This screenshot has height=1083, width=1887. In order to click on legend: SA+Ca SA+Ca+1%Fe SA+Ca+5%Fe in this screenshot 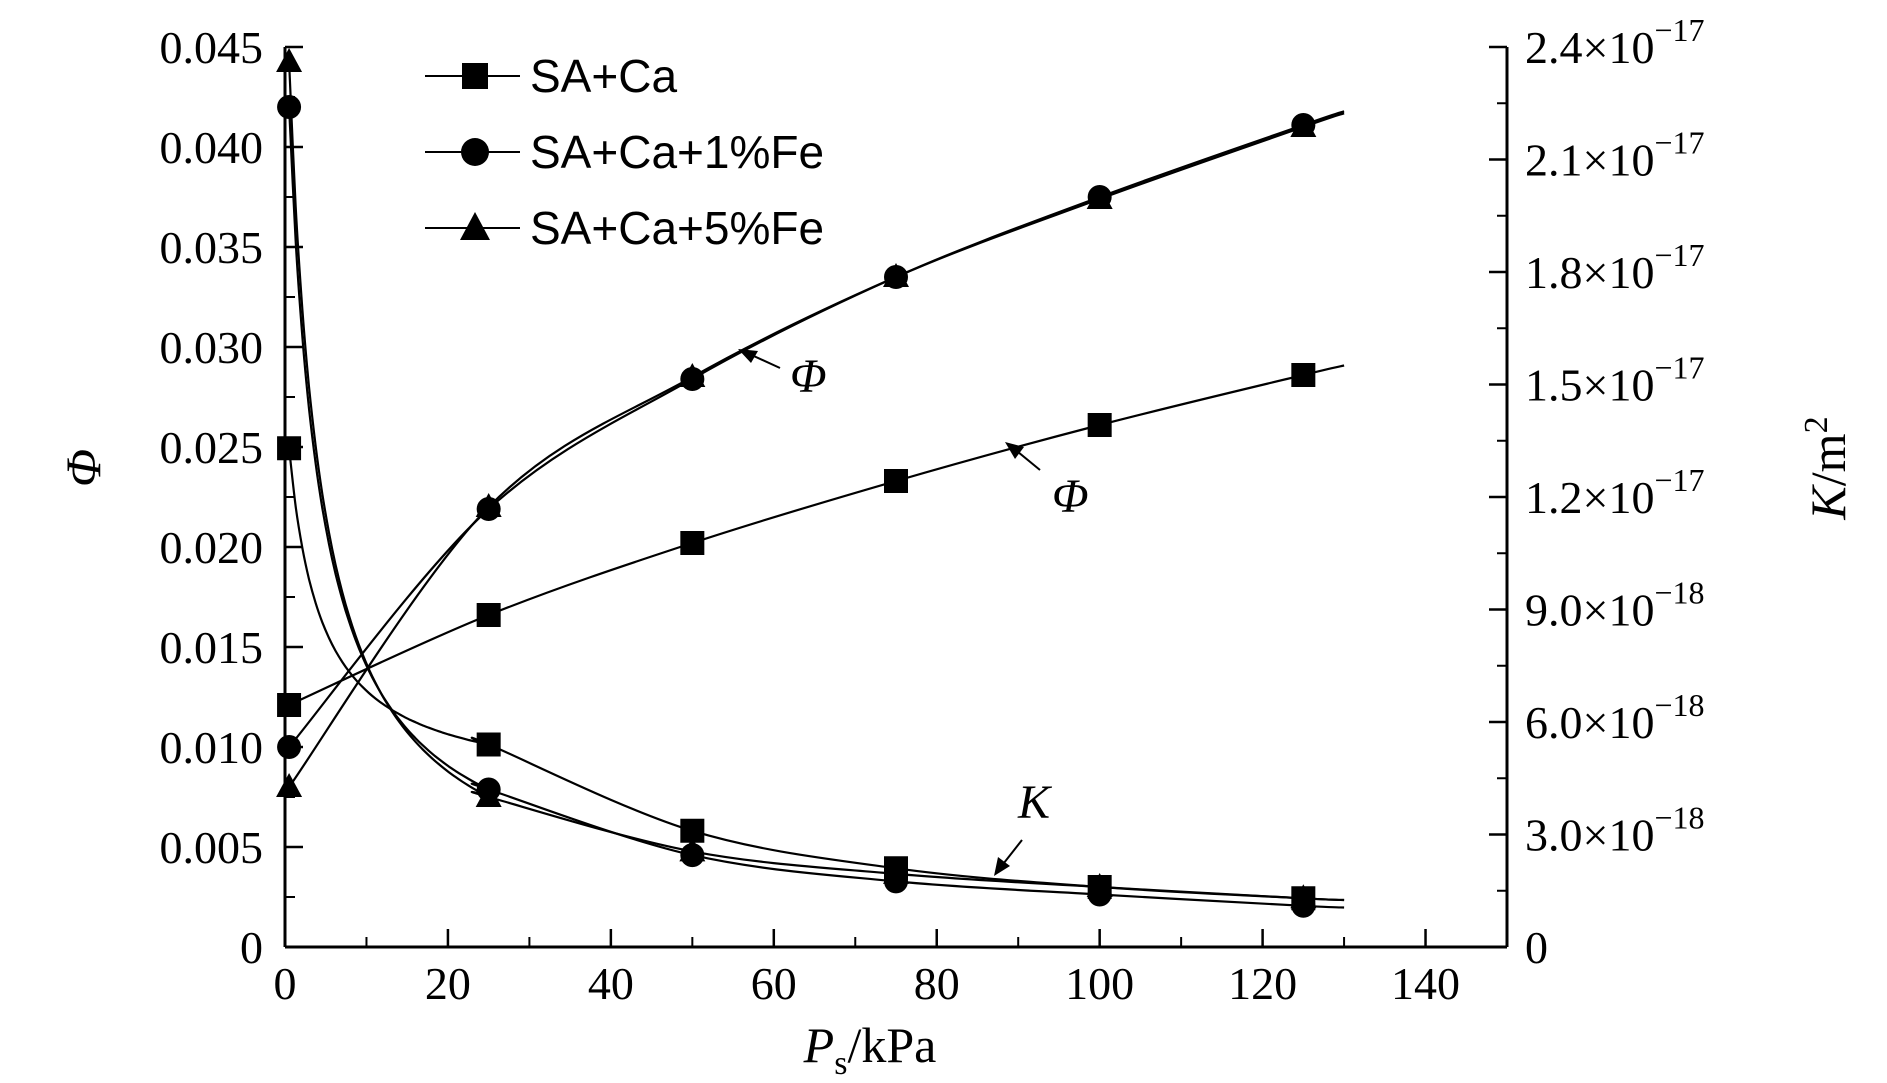, I will do `click(624, 152)`.